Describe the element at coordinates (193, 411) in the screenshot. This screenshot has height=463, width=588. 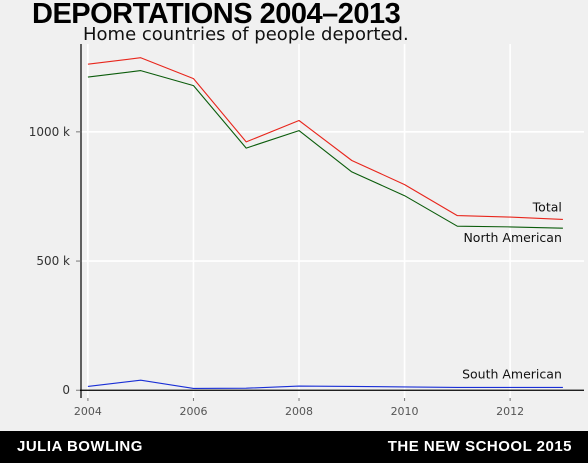
I see `x-tick-label-2006: 2006` at that location.